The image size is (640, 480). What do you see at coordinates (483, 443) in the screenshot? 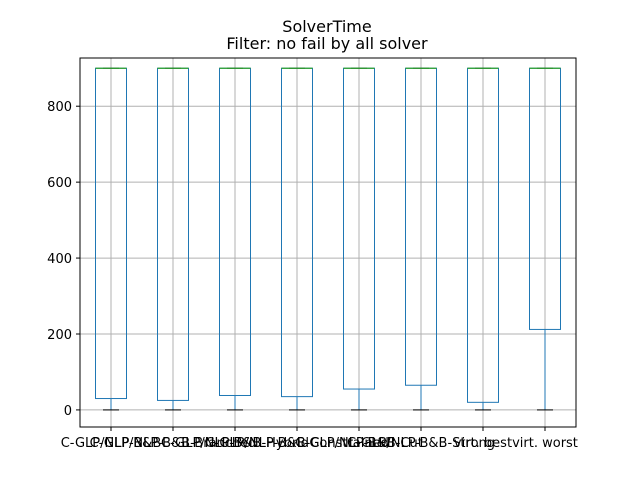
I see `x-tick-label: virt. best` at bounding box center [483, 443].